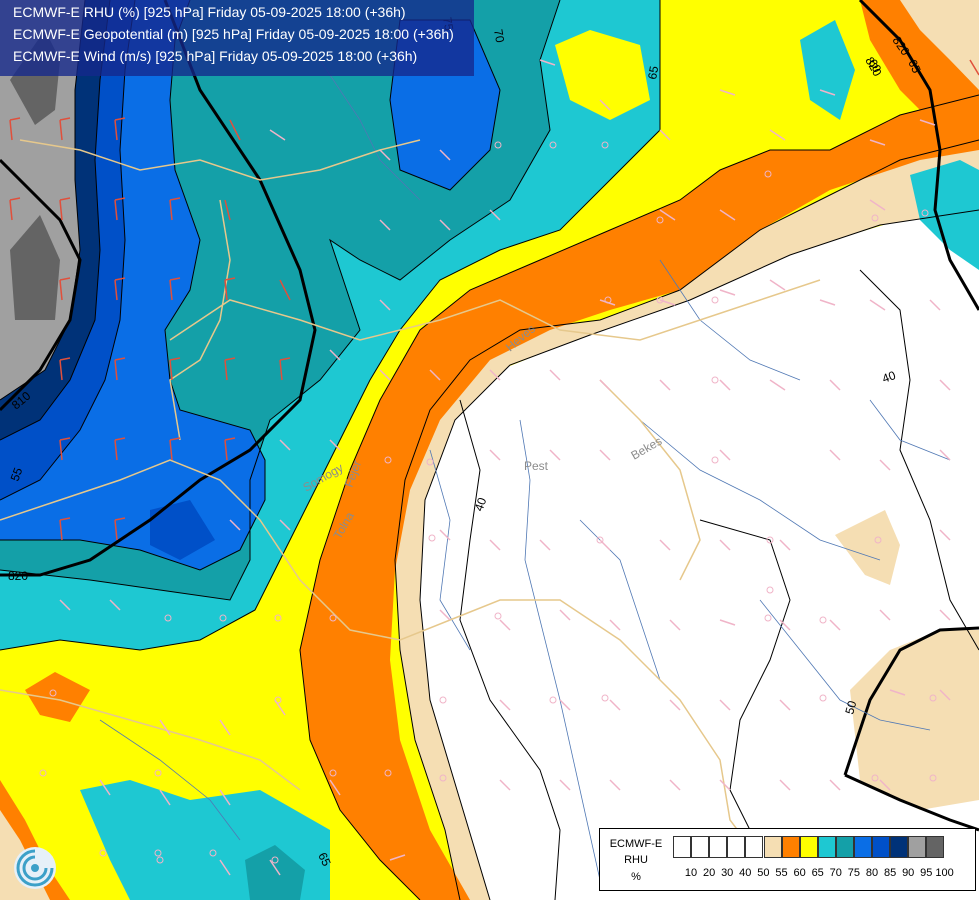 The image size is (979, 900). Describe the element at coordinates (926, 873) in the screenshot. I see `legend-level-label: 95` at that location.